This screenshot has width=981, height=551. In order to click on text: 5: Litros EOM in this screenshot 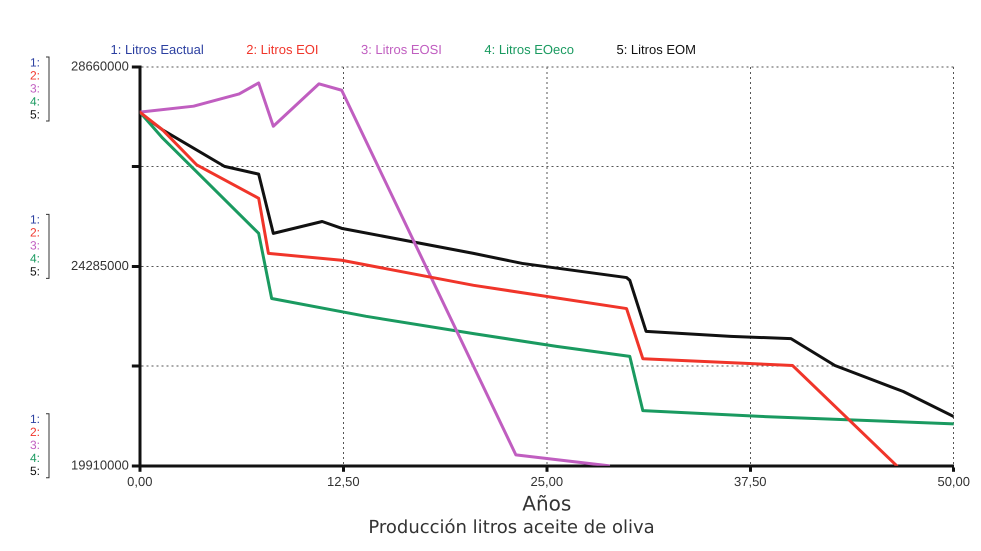, I will do `click(656, 50)`.